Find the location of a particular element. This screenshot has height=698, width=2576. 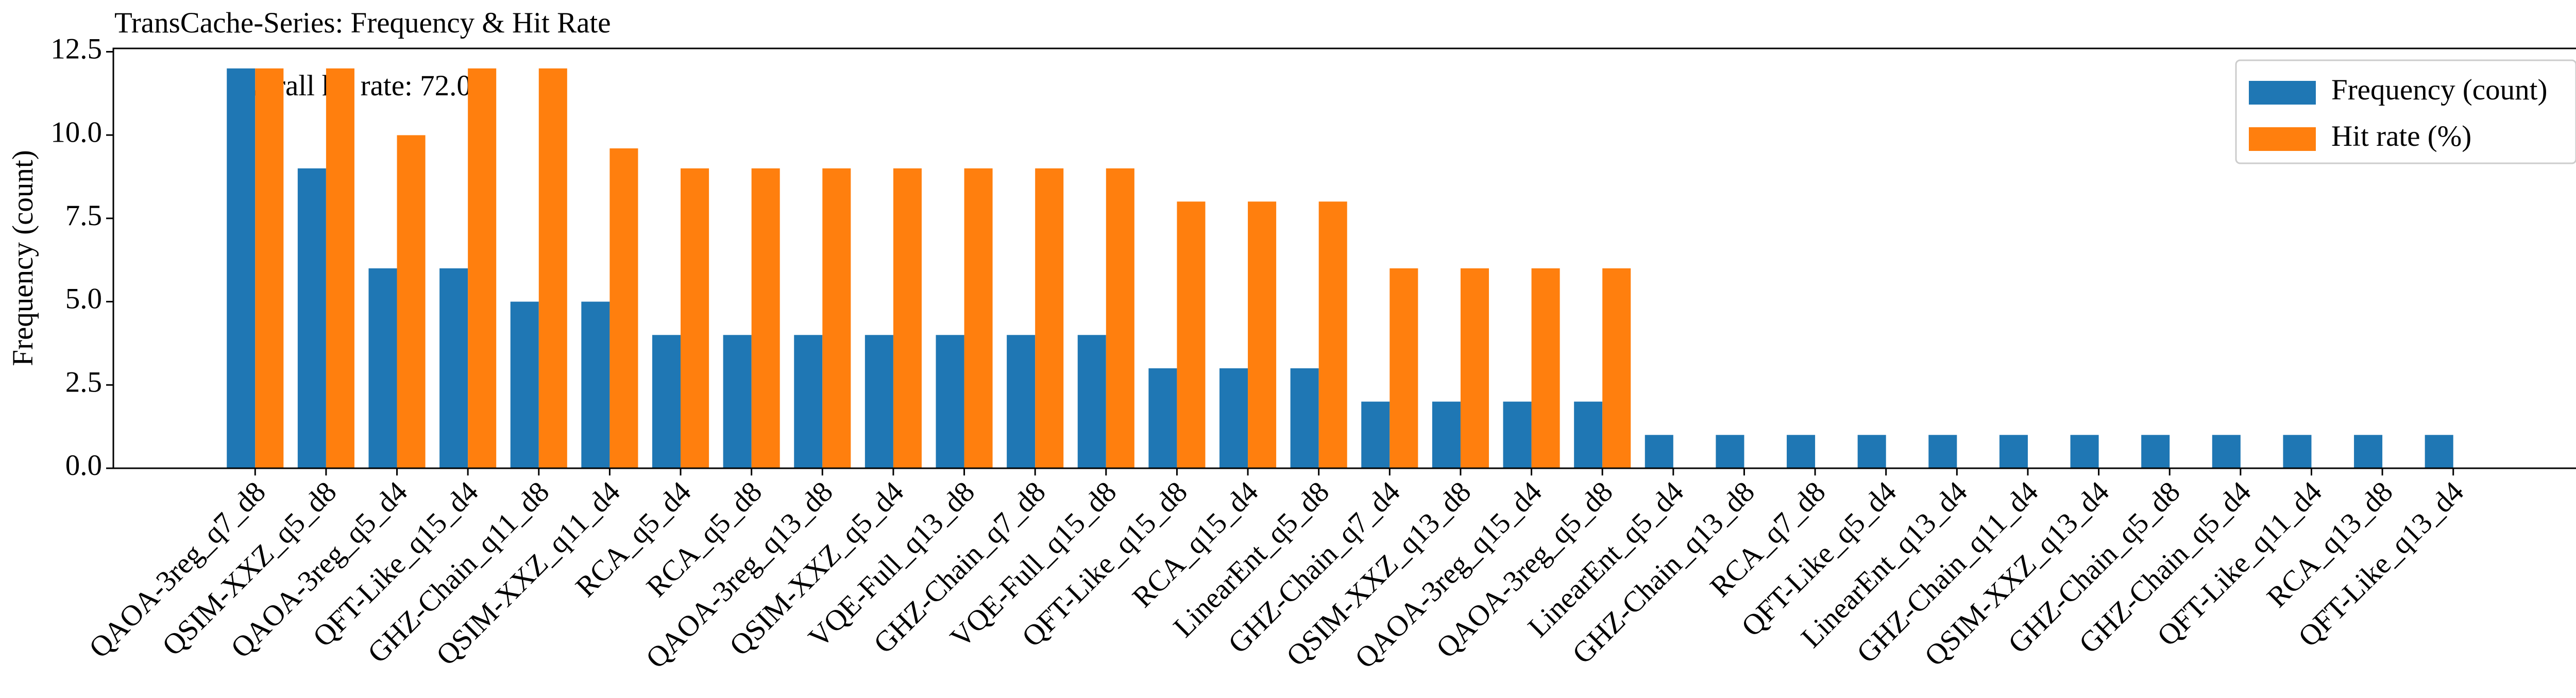

chart-title: TransCache-Series: Frequency & Hit Rate is located at coordinates (362, 23).